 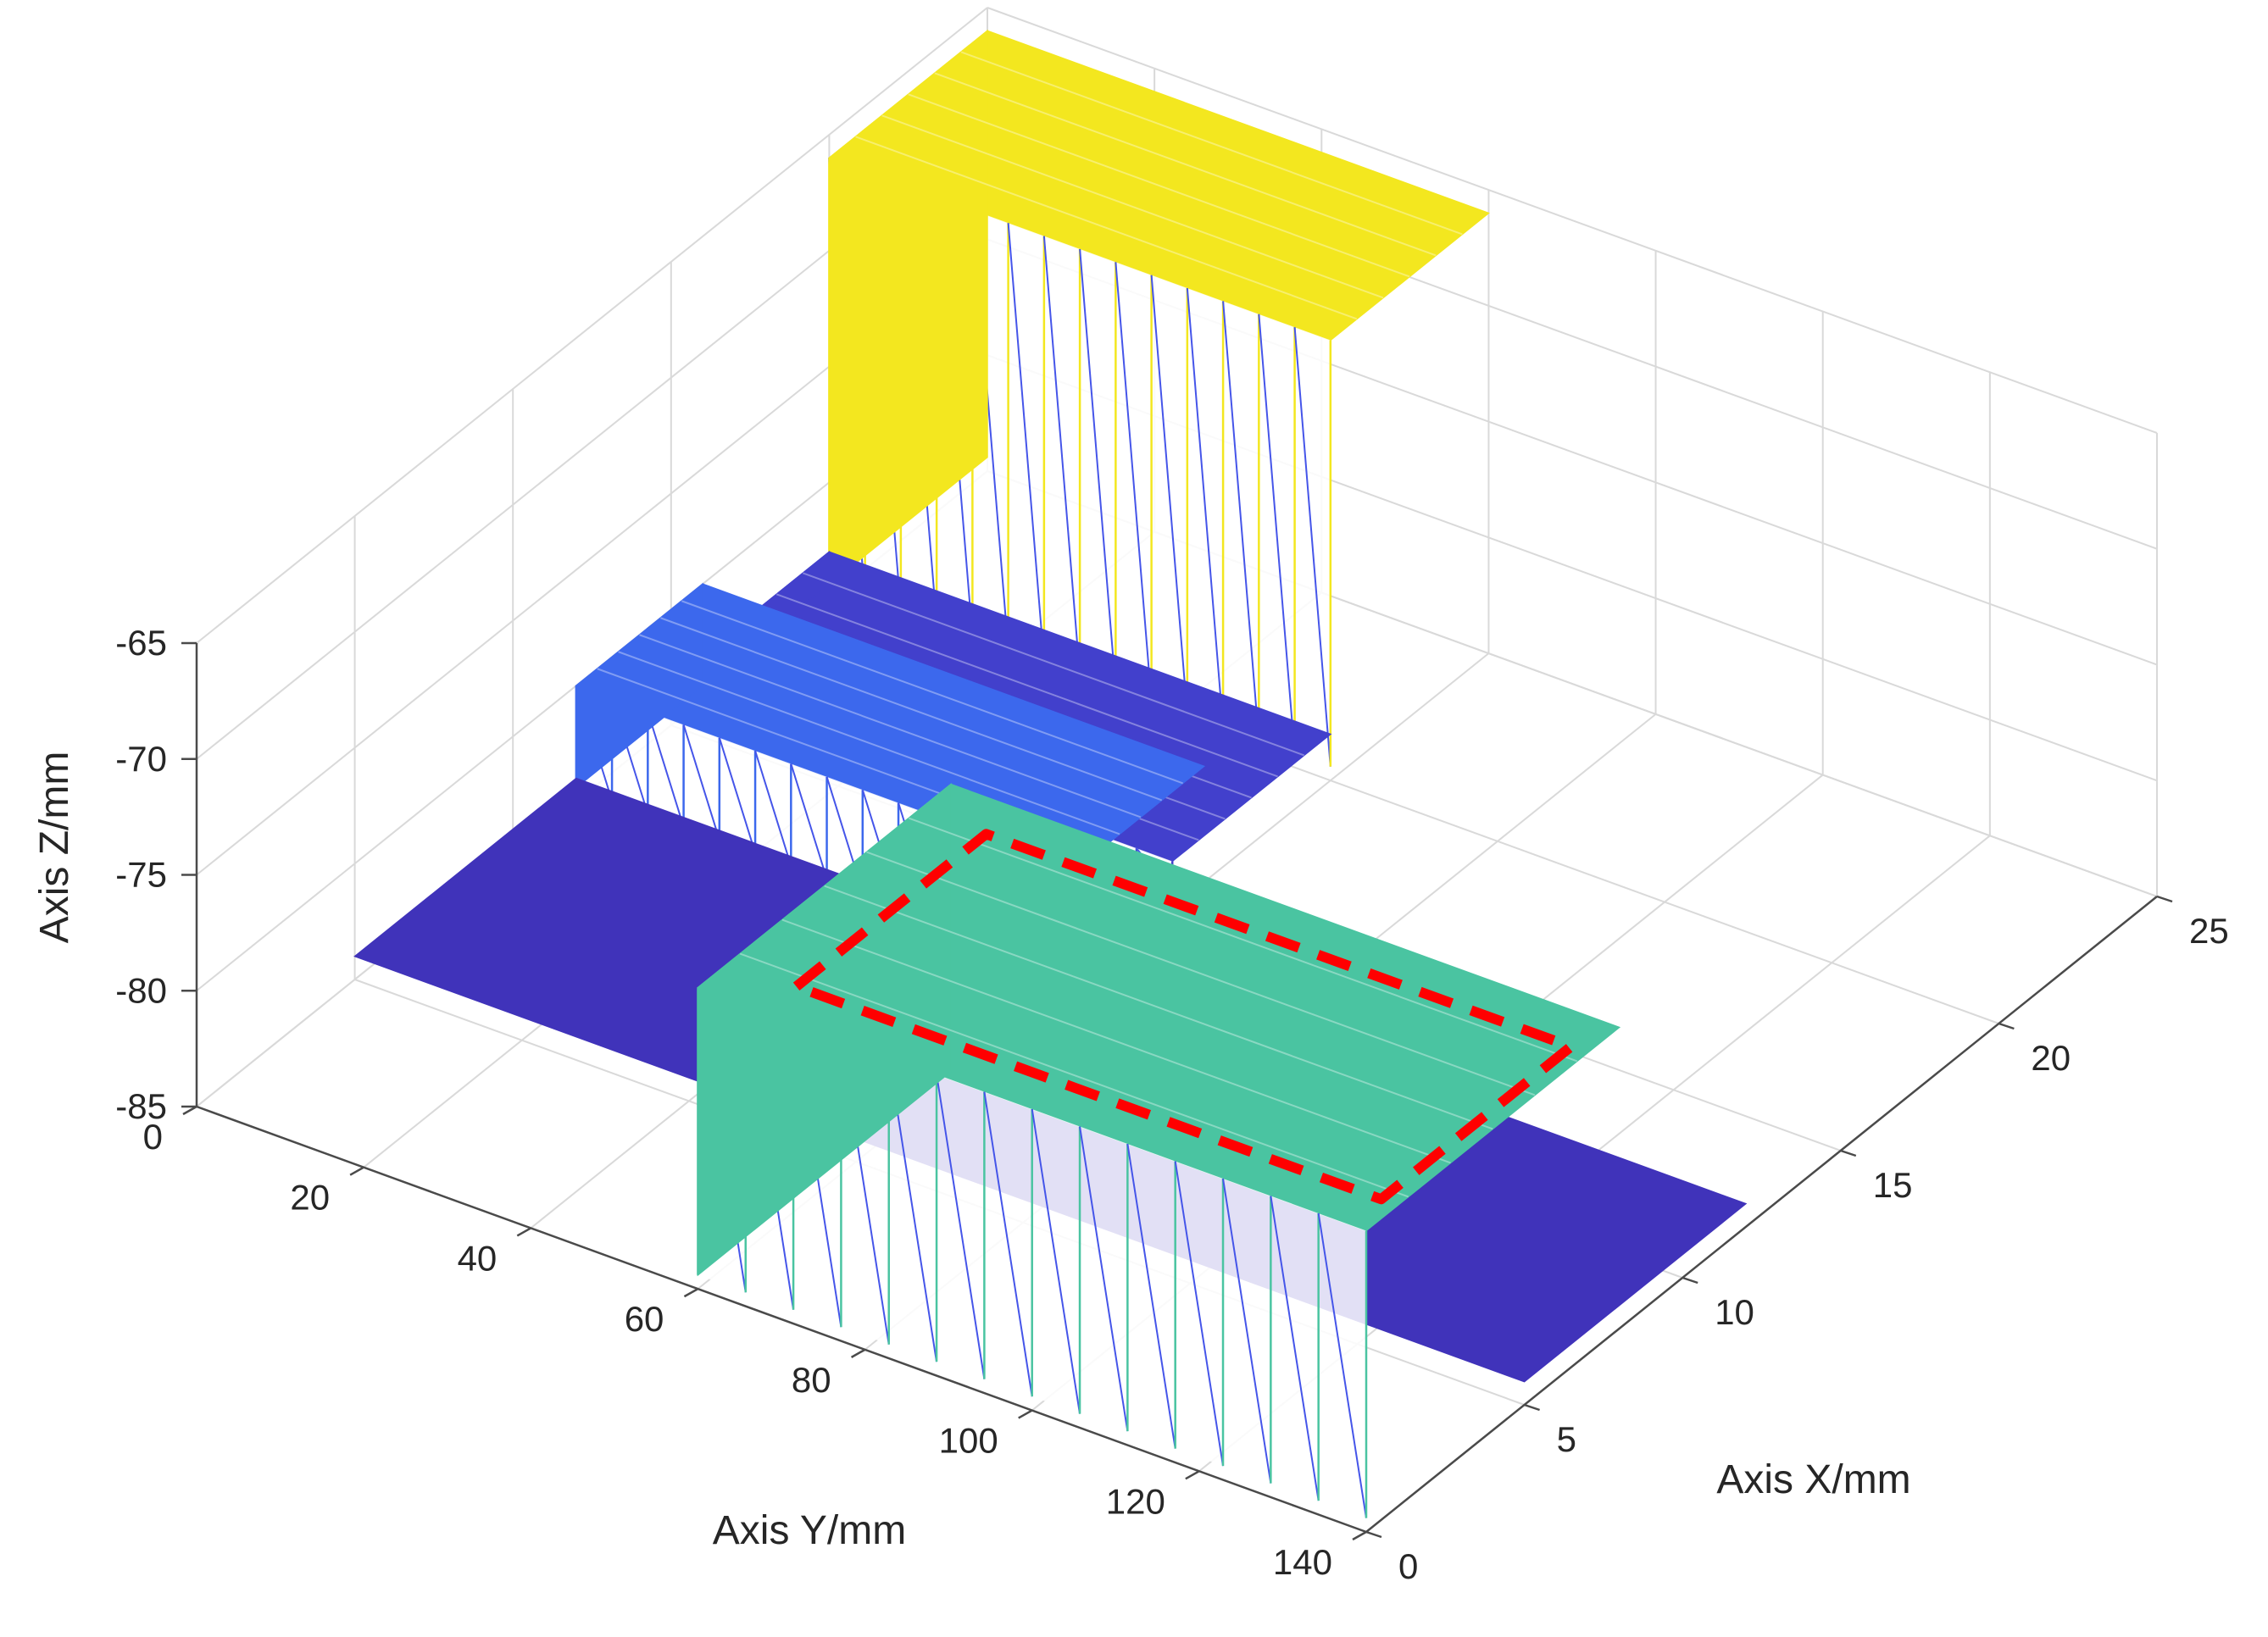 I want to click on highlight-layer, so click(x=1183, y=1017).